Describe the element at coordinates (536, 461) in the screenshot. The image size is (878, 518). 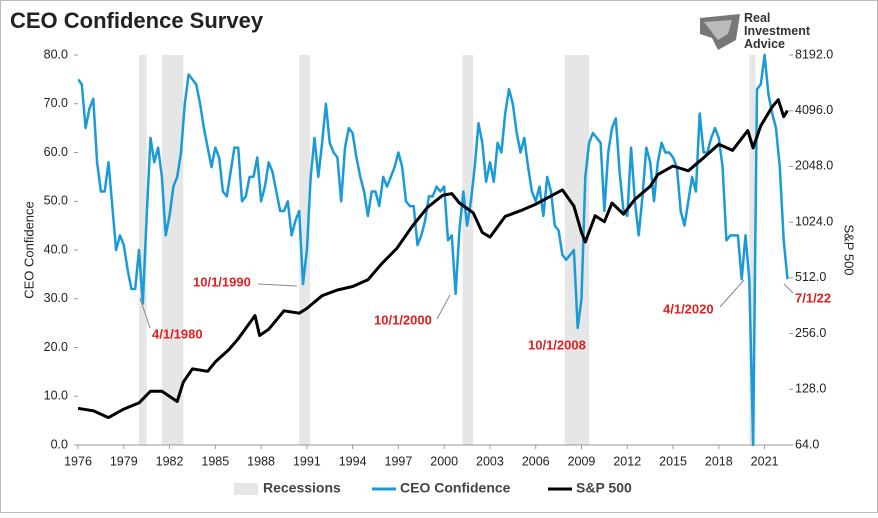
I see `x-tick-label: 2006` at that location.